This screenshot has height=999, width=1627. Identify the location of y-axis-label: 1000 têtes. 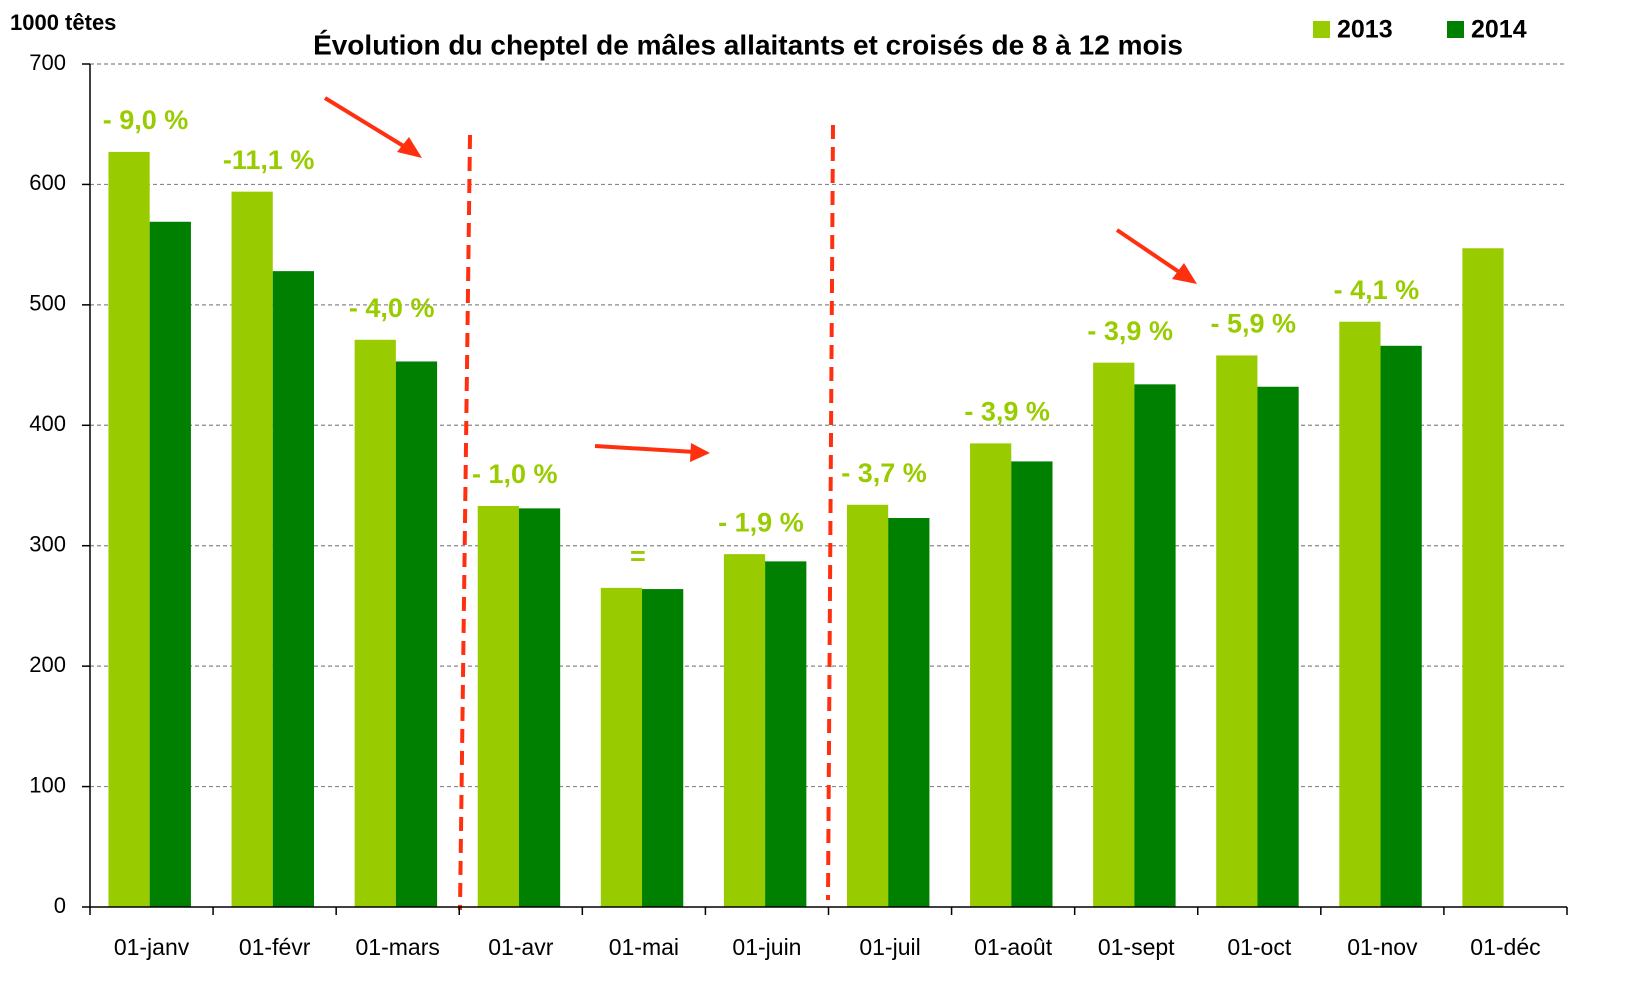
(63, 22).